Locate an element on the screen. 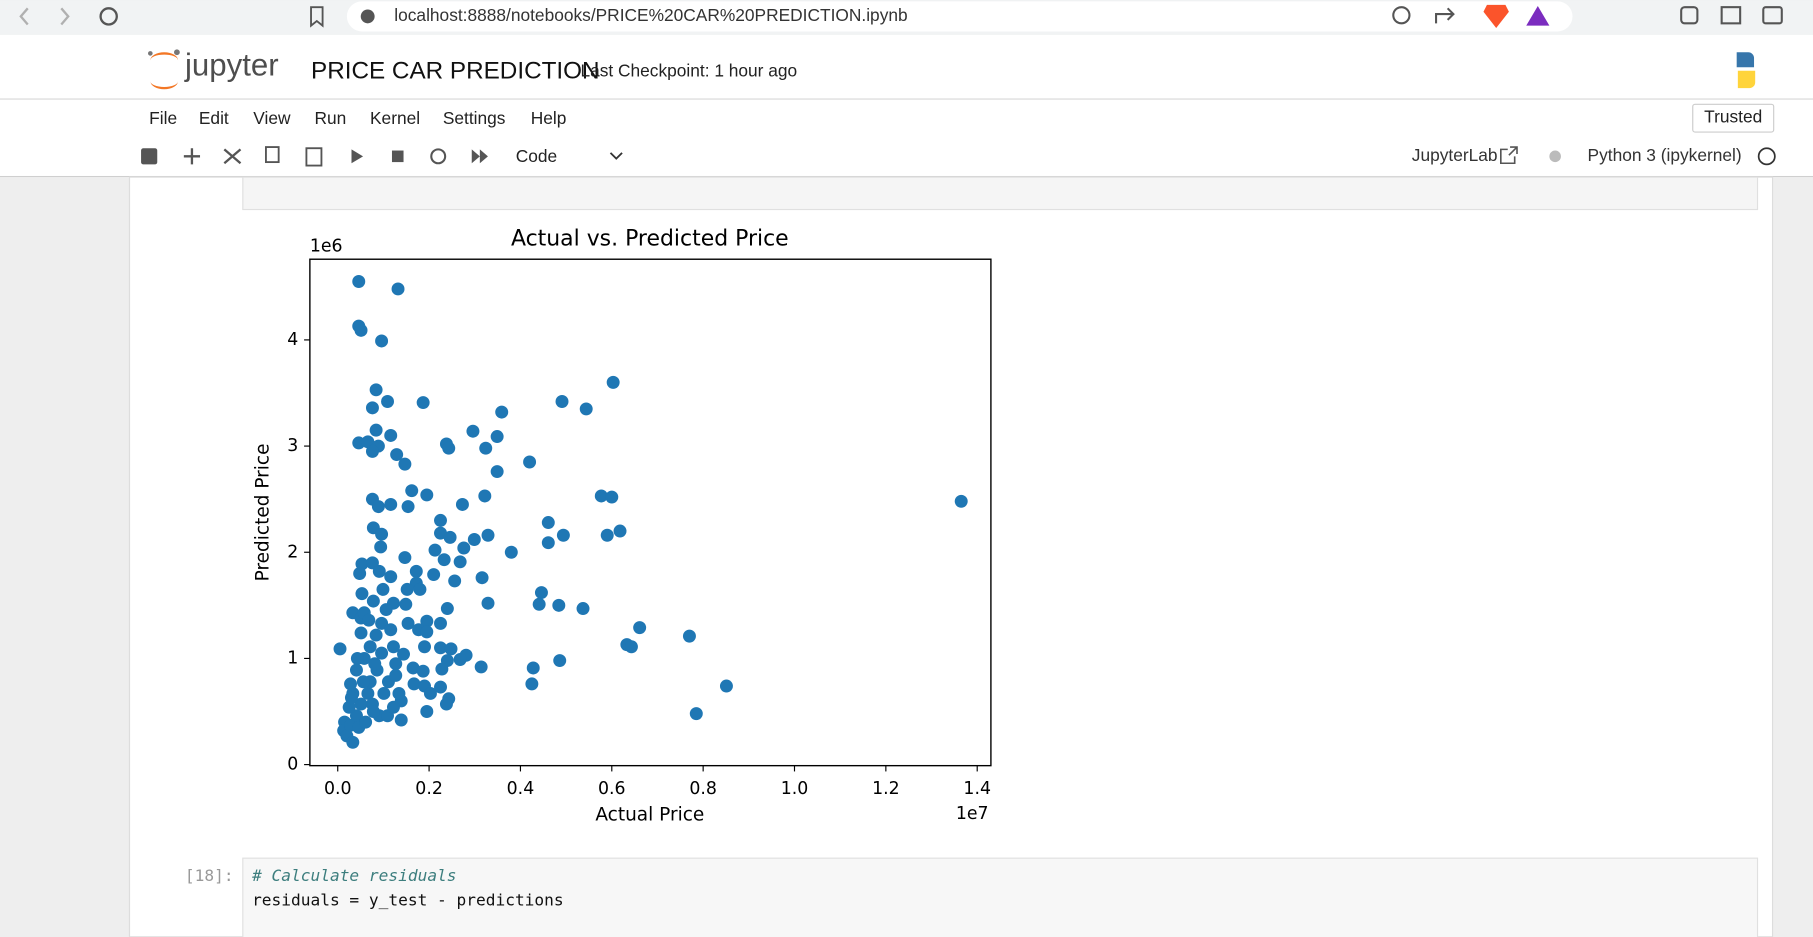  stop-button is located at coordinates (397, 156).